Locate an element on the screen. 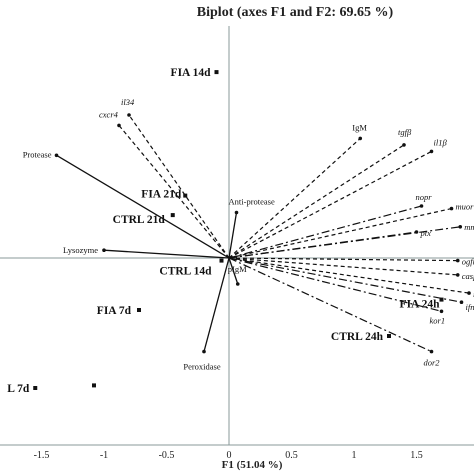 The height and width of the screenshot is (474, 474). vector-il34: il34 is located at coordinates (175, 178).